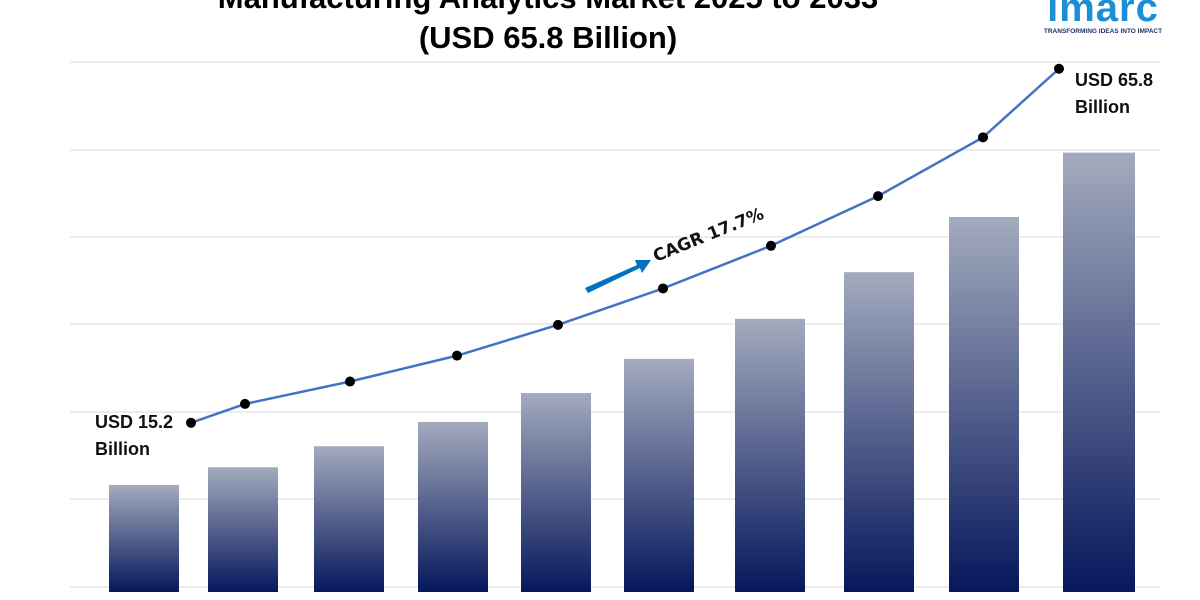 This screenshot has height=600, width=1200. Describe the element at coordinates (1103, 15) in the screenshot. I see `logo-wordmark: imarc` at that location.